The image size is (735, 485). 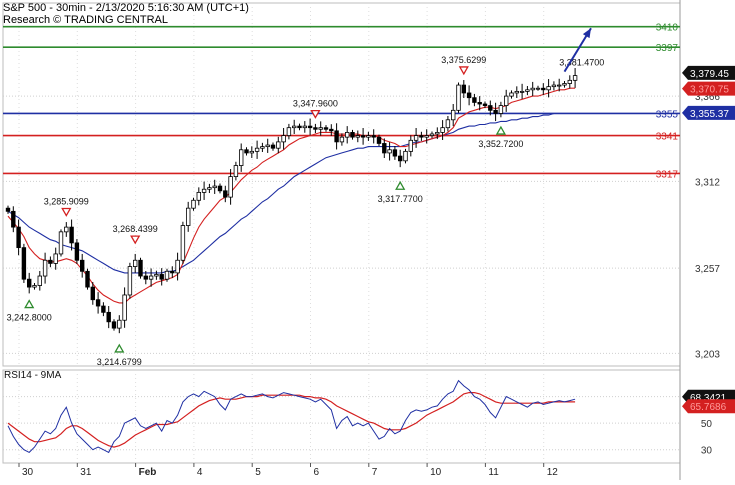 I want to click on price-tick-label: 3,366, so click(x=707, y=97).